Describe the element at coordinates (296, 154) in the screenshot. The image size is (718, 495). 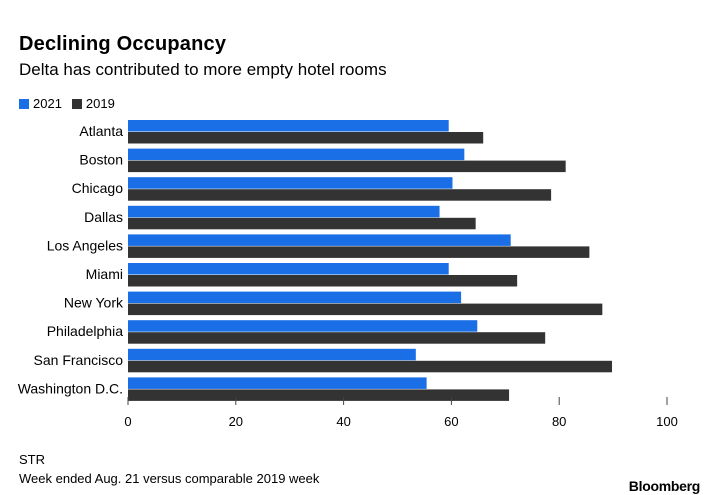
I see `bar-2021-boston` at that location.